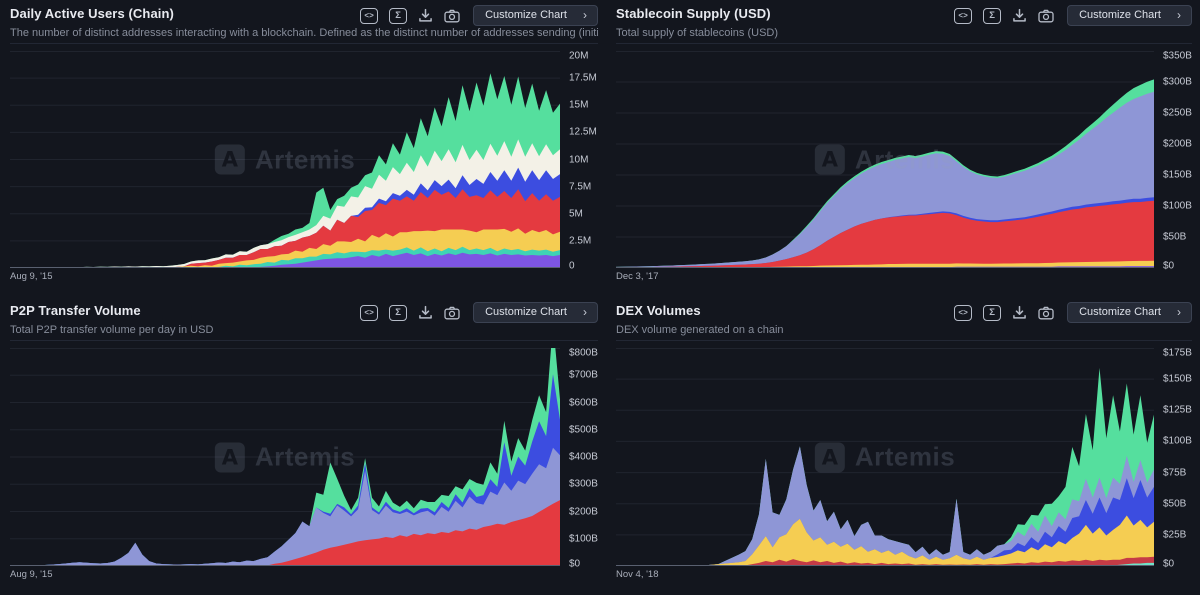 The width and height of the screenshot is (1200, 595). I want to click on y-axis-tick-label: 0, so click(572, 266).